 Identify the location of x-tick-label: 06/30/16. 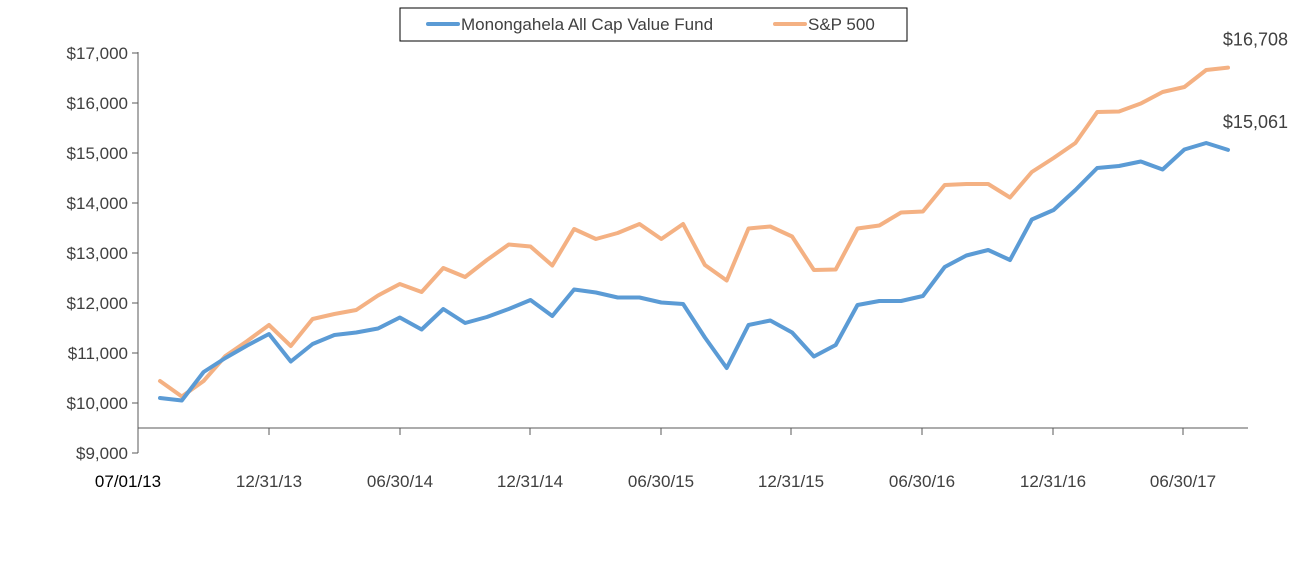
(922, 481).